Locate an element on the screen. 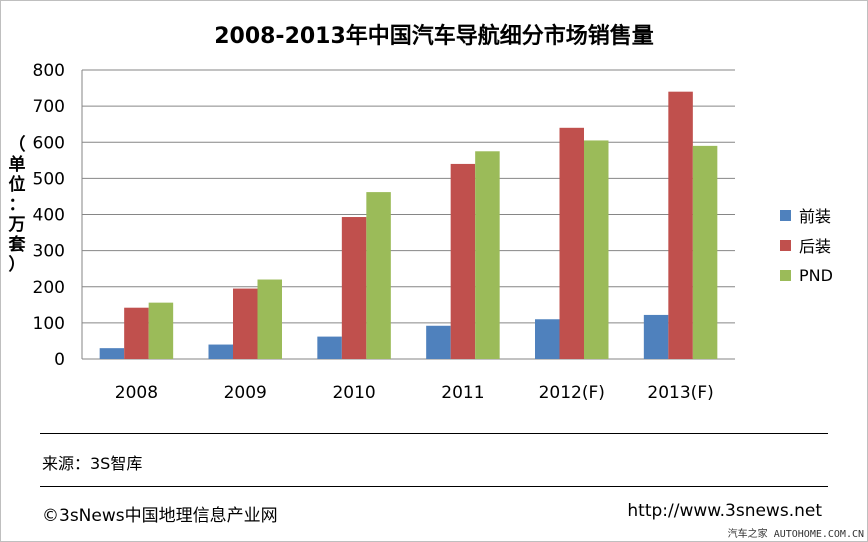  y-tick-label: 500 is located at coordinates (49, 179).